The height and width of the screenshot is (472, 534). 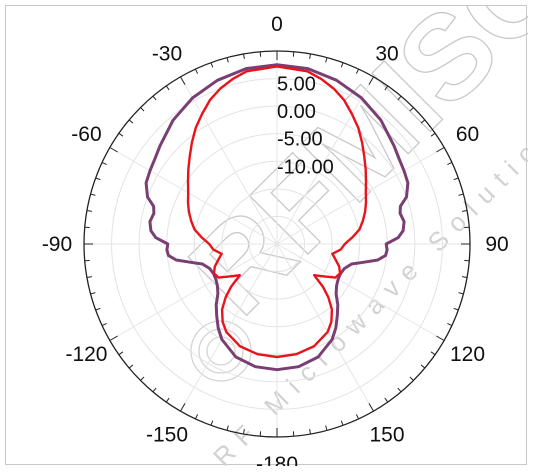 What do you see at coordinates (467, 134) in the screenshot?
I see `angle-label: 60` at bounding box center [467, 134].